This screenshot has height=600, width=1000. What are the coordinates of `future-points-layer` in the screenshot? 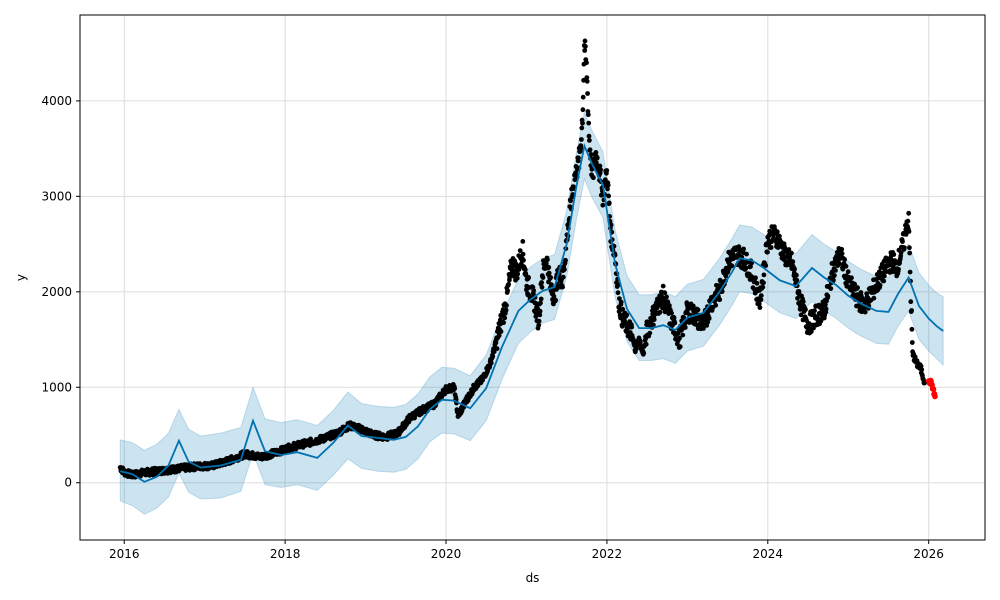 It's located at (931, 388).